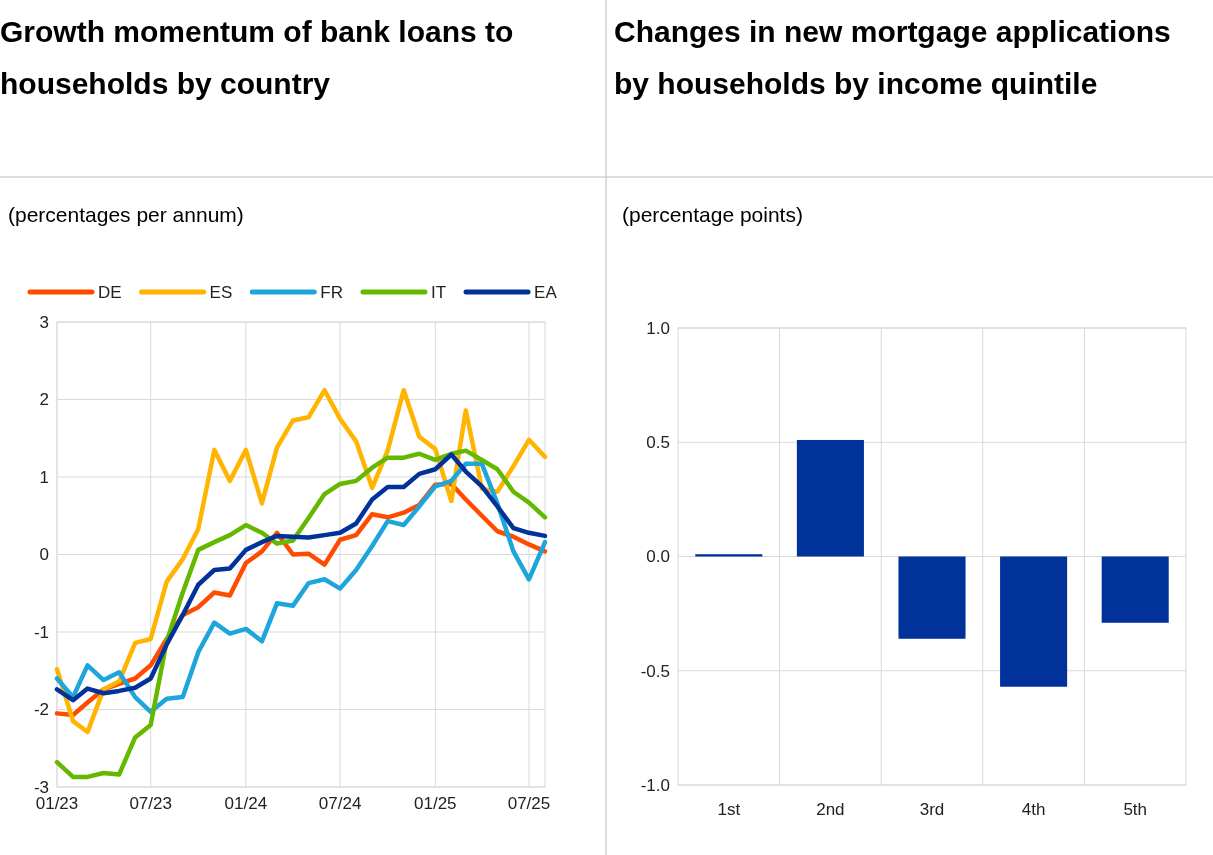 The height and width of the screenshot is (855, 1213). What do you see at coordinates (438, 292) in the screenshot?
I see `legend-label: IT` at bounding box center [438, 292].